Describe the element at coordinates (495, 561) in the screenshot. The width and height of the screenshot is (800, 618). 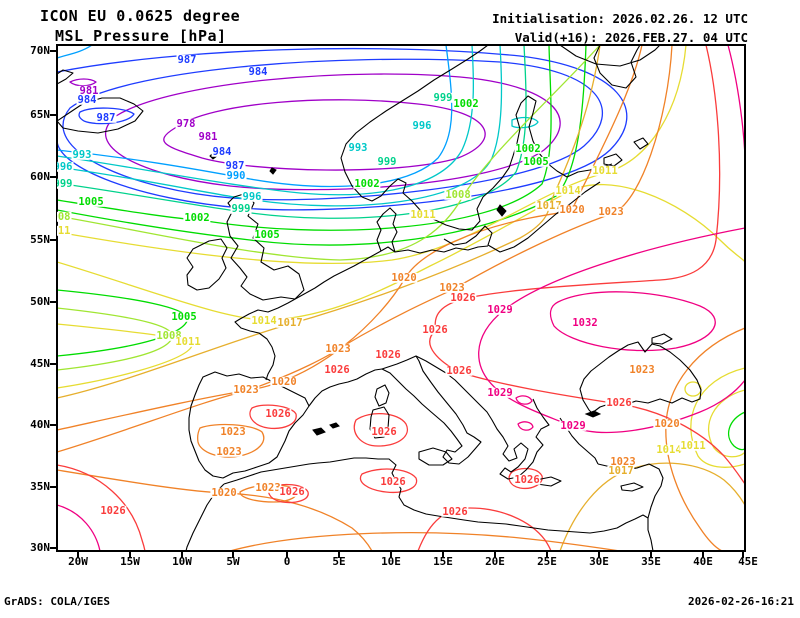
I see `lon-tick-label: 20E` at that location.